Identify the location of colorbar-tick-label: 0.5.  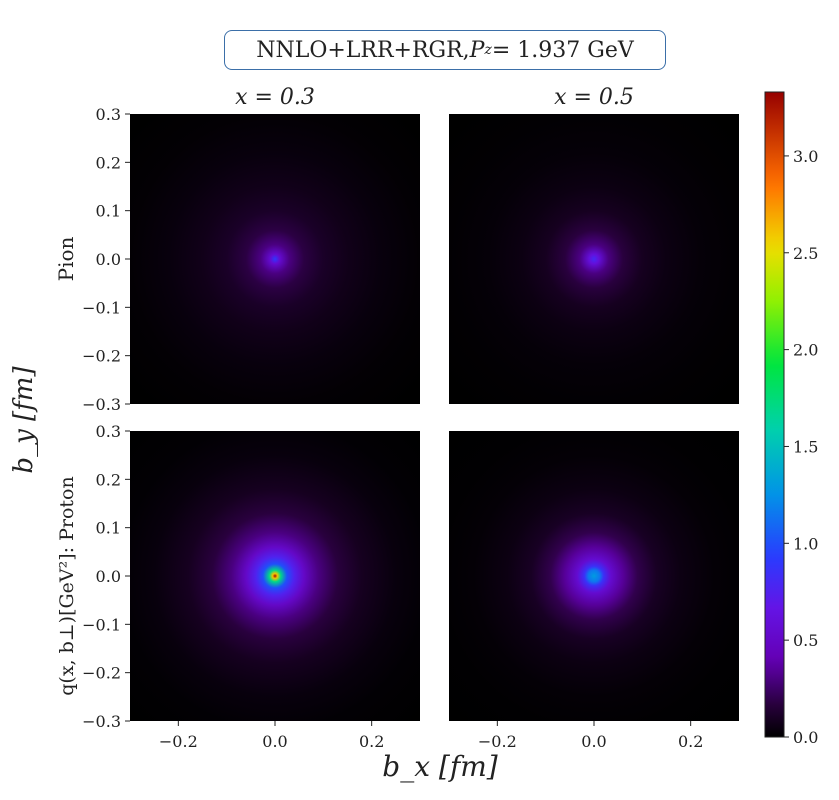
(805, 640).